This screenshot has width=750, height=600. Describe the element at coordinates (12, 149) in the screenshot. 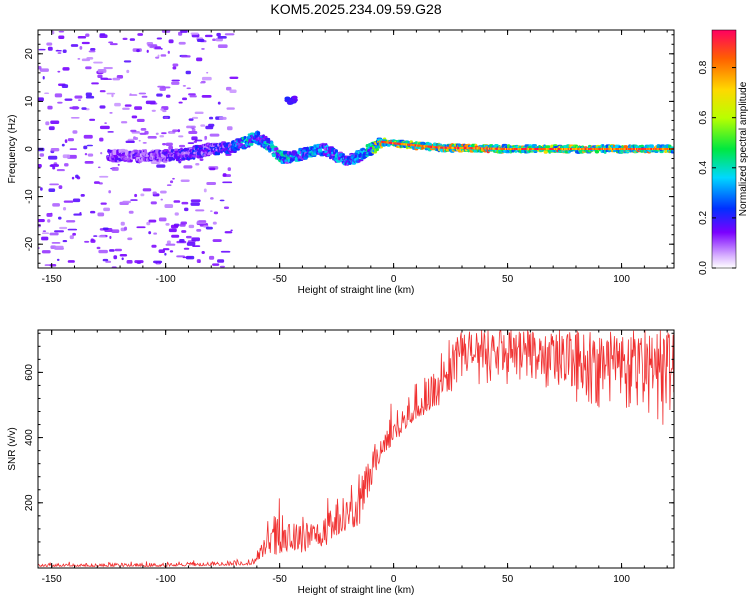

I see `spectrogram-ylabel: Frequency (Hz)` at that location.